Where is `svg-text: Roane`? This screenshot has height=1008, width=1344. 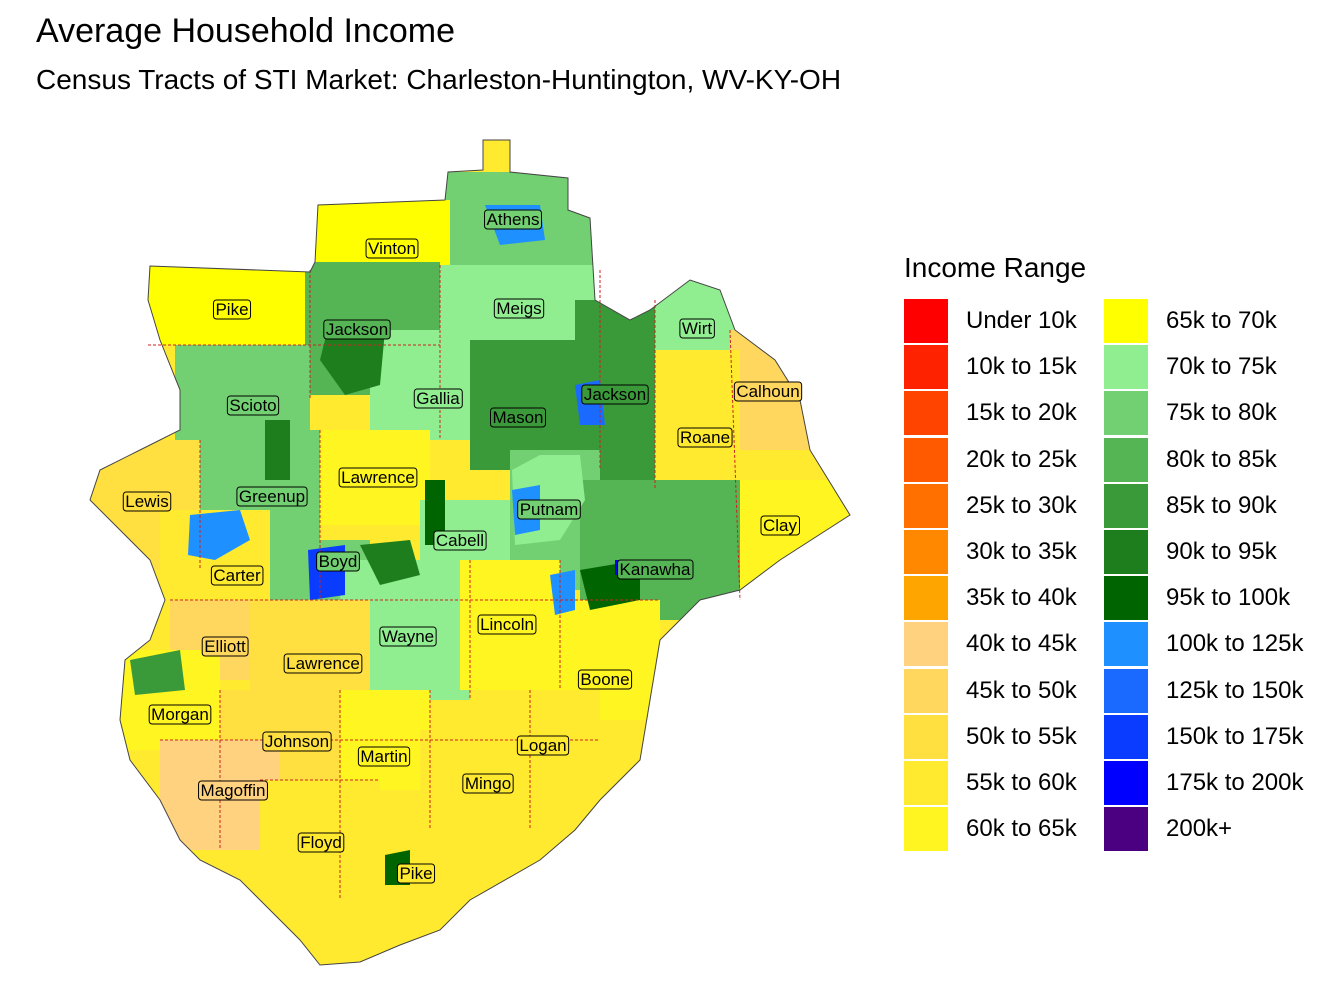
svg-text: Roane is located at coordinates (705, 437).